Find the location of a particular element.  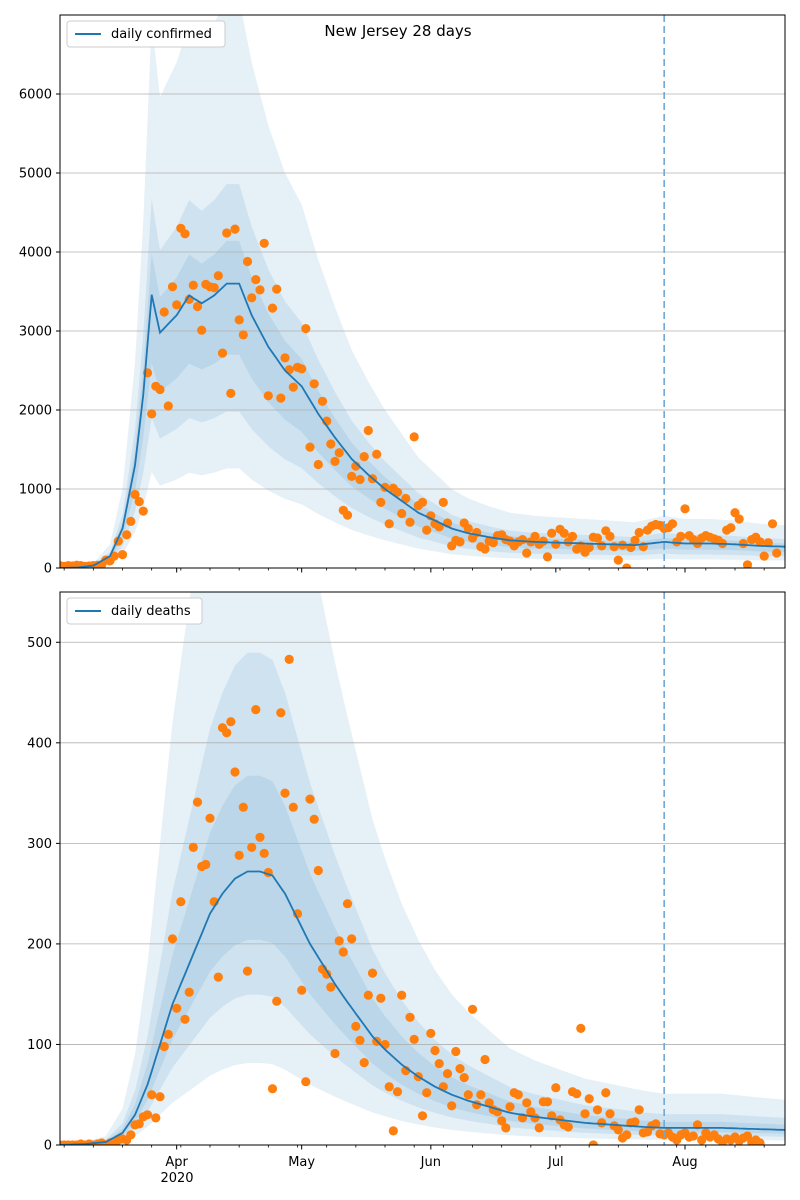

chart-title: New Jersey 28 days is located at coordinates (397, 31).